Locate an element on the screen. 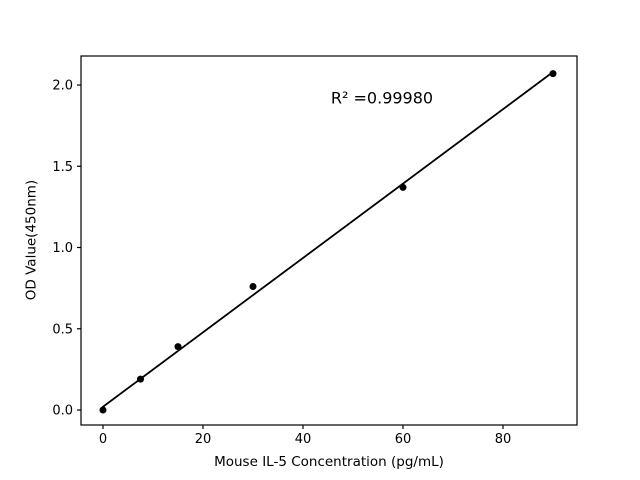 This screenshot has width=640, height=480. y-tick-label: 1.0 is located at coordinates (62, 248).